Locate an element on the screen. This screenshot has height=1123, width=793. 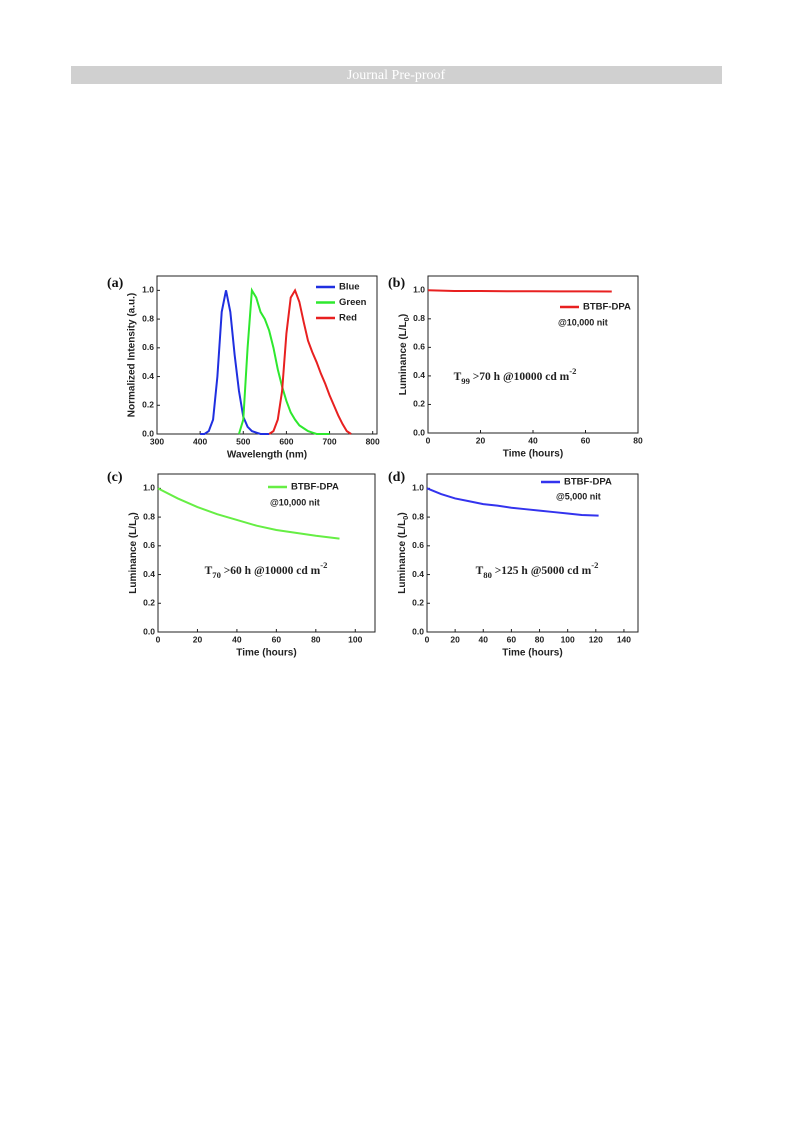
panel-label: (b) is located at coordinates (396, 283).